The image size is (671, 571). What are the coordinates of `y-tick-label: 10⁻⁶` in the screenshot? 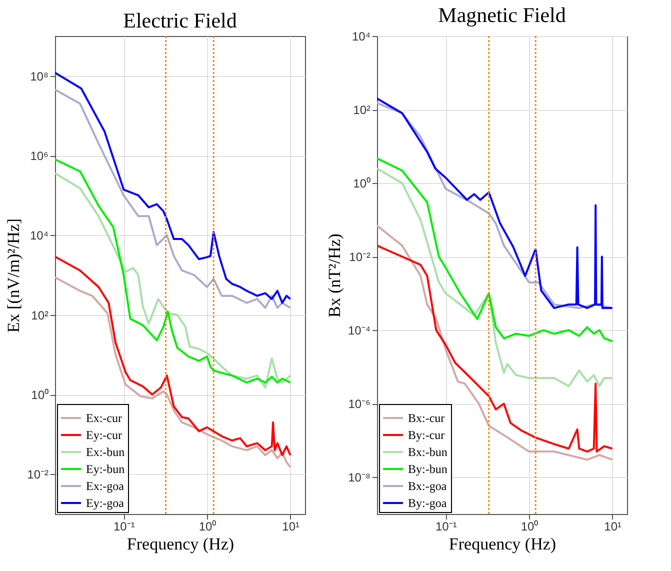 It's located at (359, 404).